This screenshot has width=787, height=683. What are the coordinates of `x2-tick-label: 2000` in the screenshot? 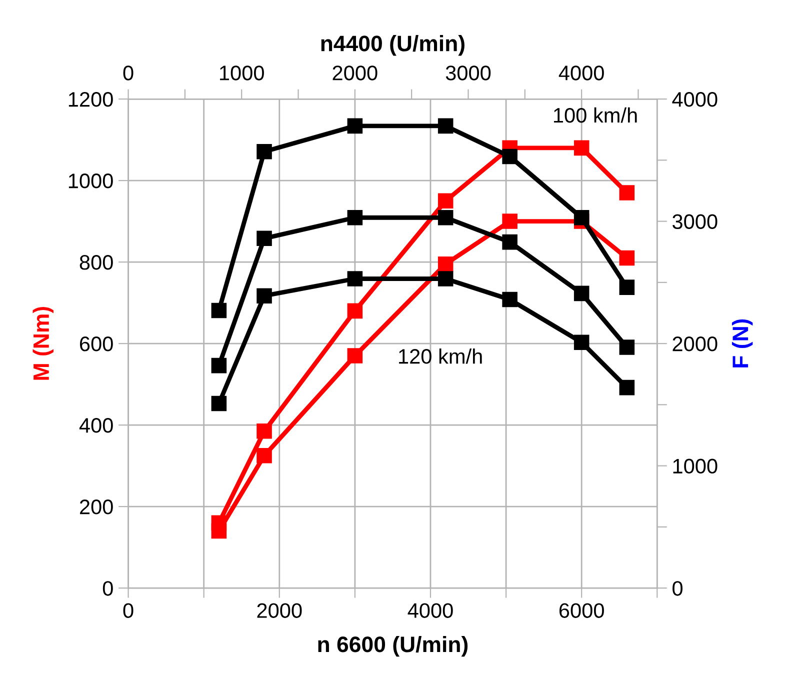 It's located at (355, 73).